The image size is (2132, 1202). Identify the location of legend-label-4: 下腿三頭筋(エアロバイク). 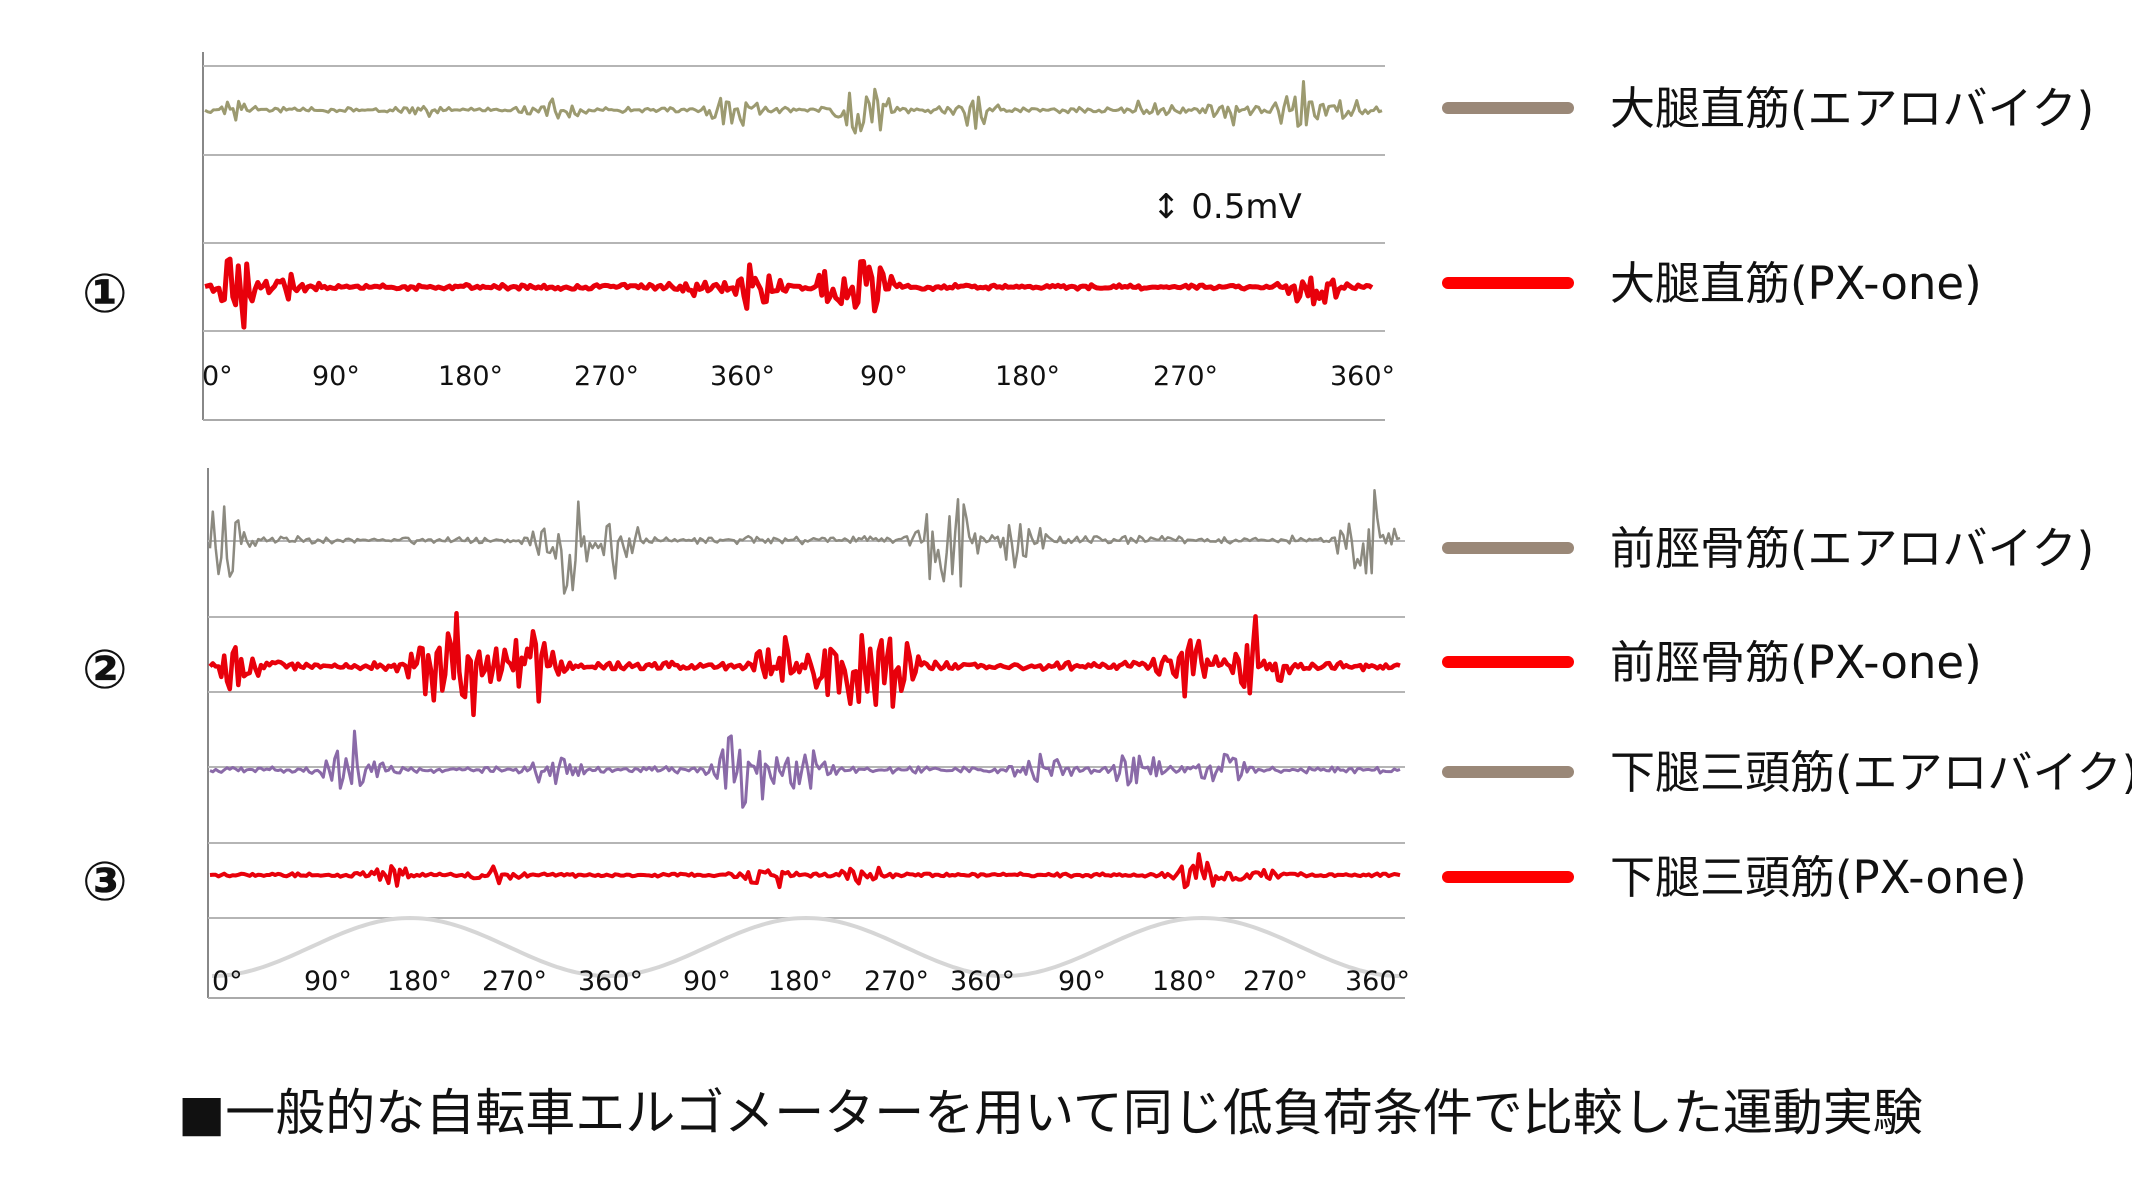
(1871, 772).